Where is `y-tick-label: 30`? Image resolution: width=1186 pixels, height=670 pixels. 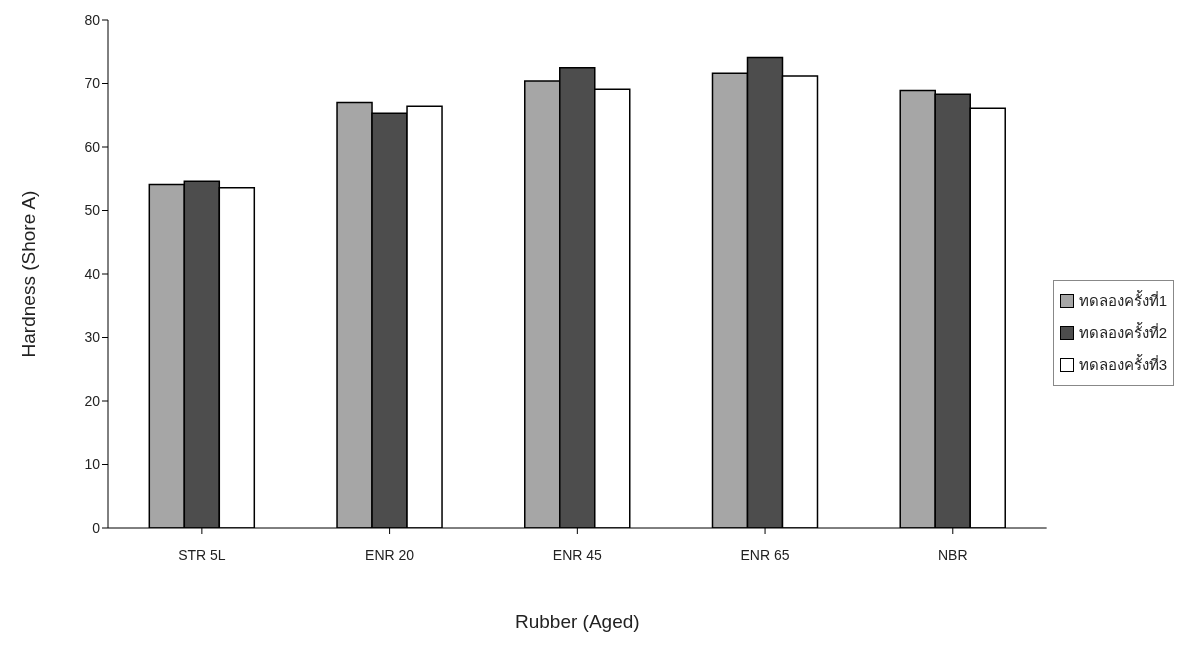
y-tick-label: 30 is located at coordinates (92, 337).